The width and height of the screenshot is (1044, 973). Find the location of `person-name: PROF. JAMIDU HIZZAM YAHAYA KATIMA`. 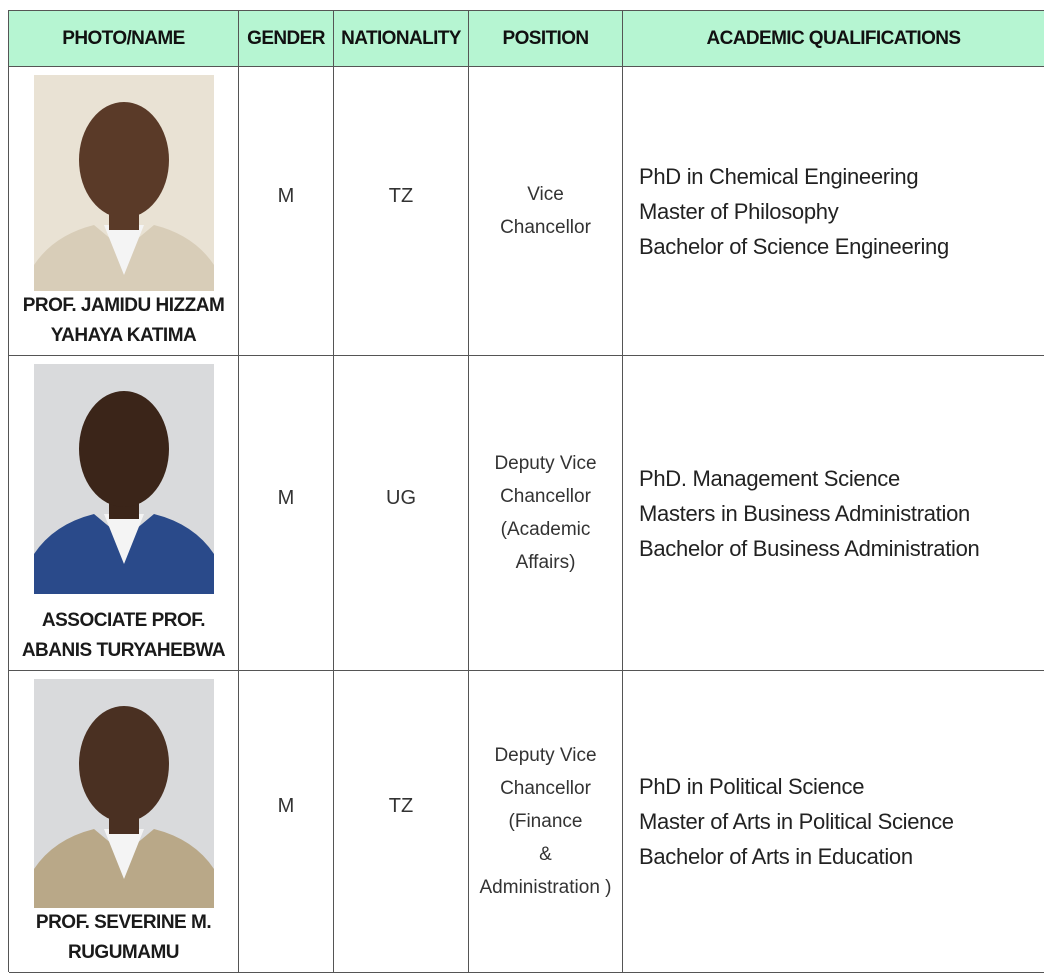

person-name: PROF. JAMIDU HIZZAM YAHAYA KATIMA is located at coordinates (124, 321).